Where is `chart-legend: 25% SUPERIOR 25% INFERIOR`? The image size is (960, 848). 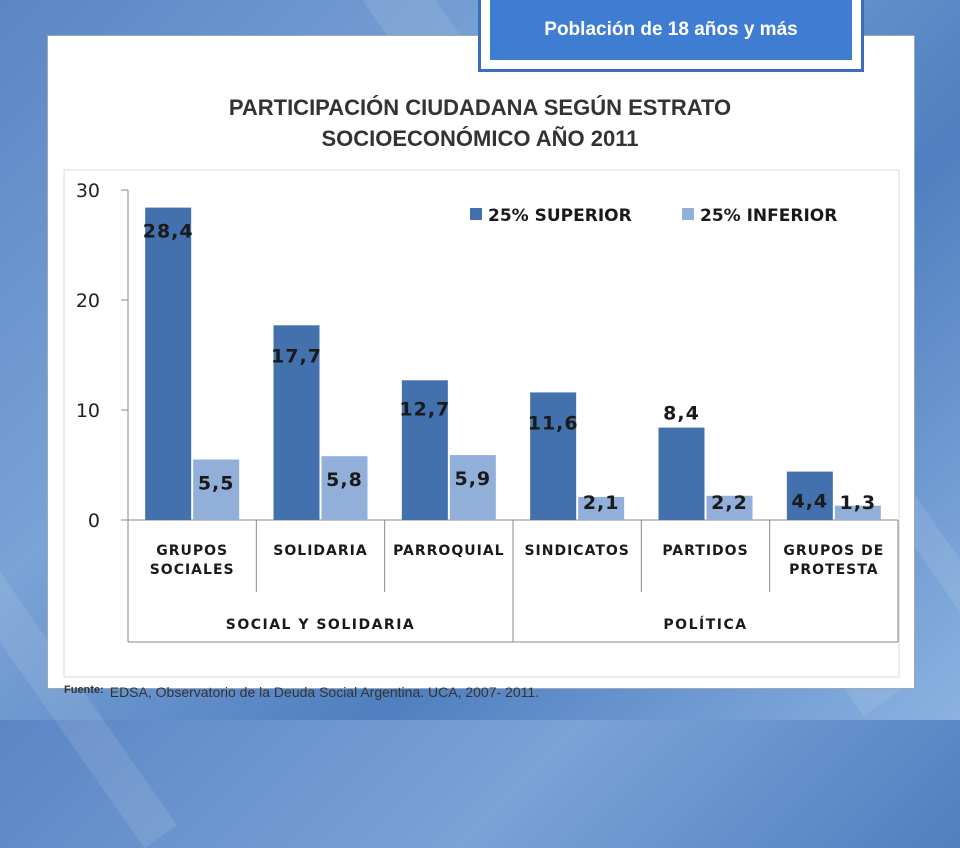 chart-legend: 25% SUPERIOR 25% INFERIOR is located at coordinates (653, 216).